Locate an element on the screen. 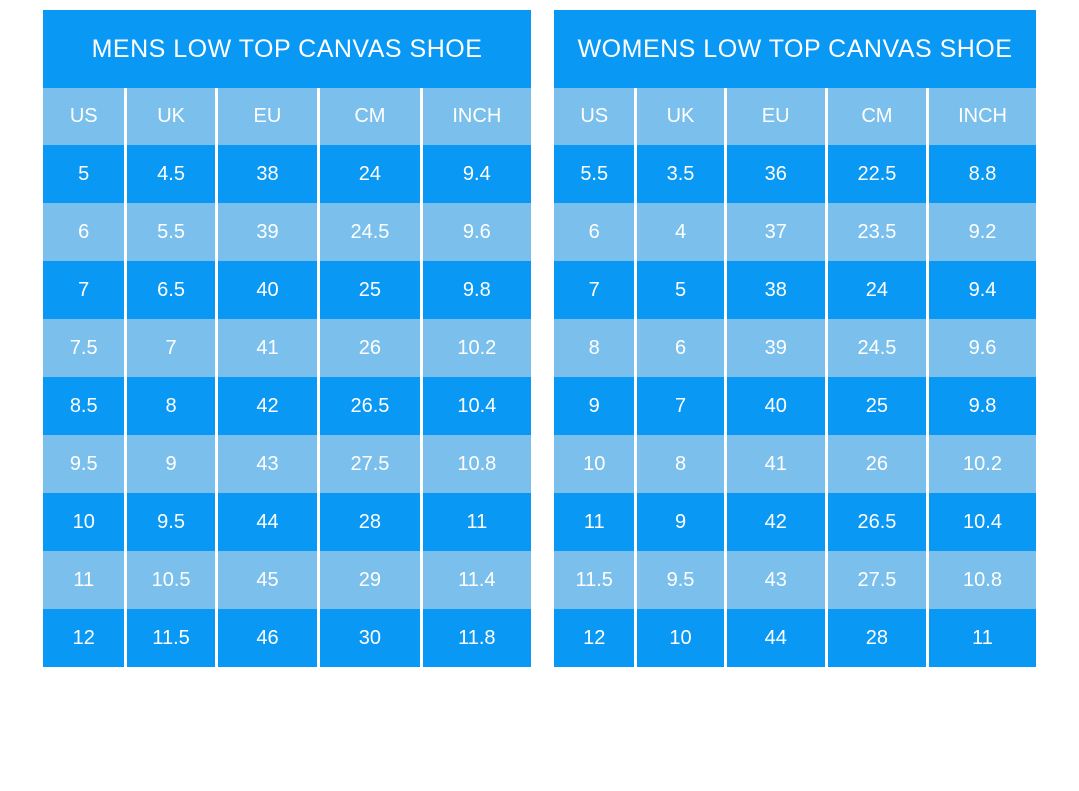 The image size is (1079, 791). table-row: 5 4.5 38 24 9.4 is located at coordinates (287, 174).